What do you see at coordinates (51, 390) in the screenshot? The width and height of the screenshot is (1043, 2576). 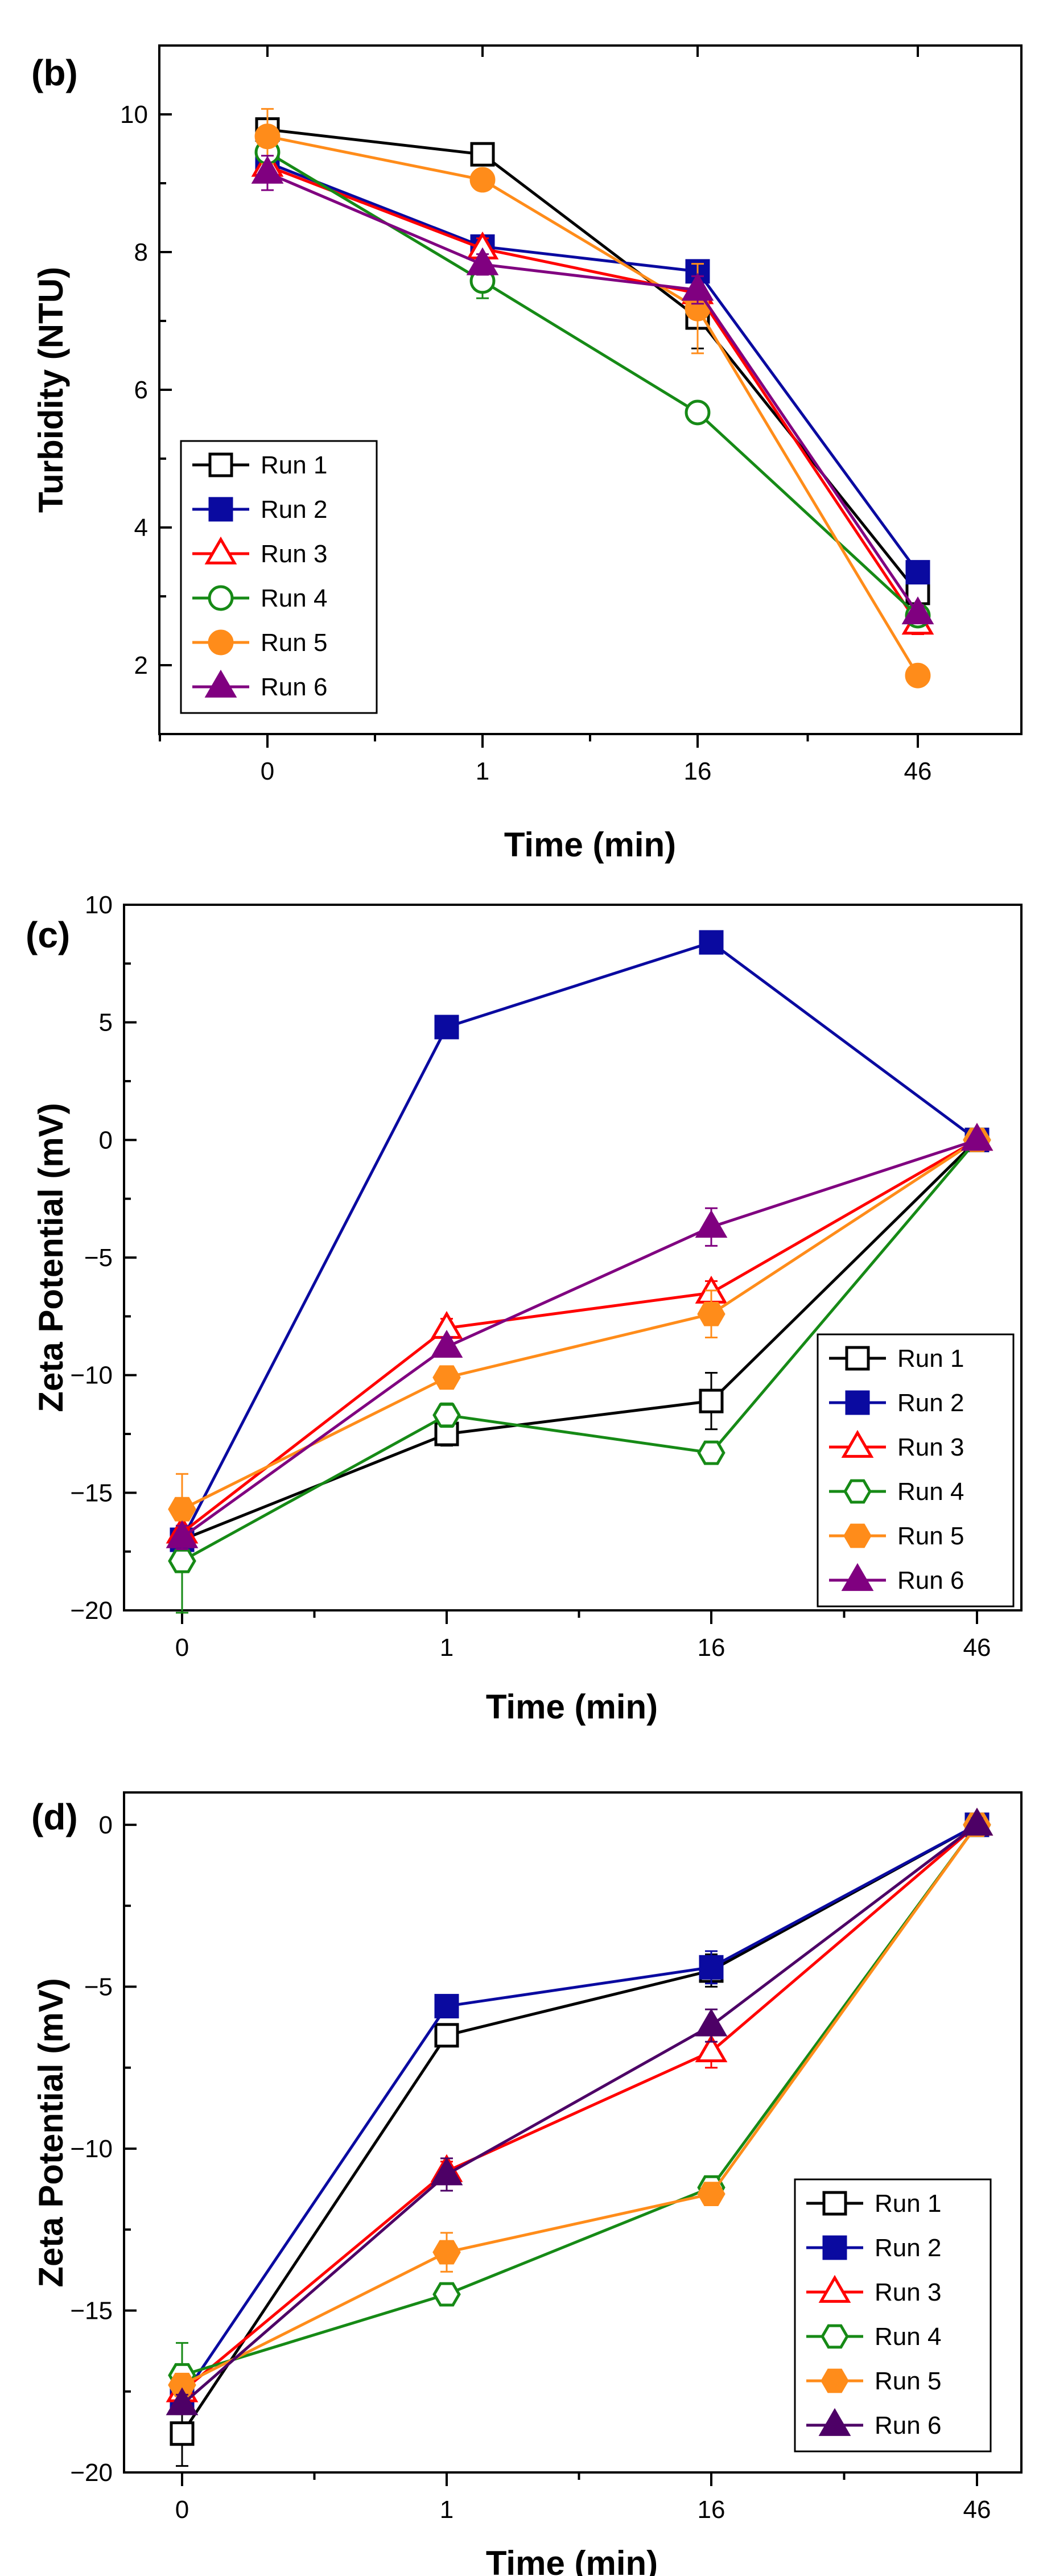 I see `y-axis-label: Turbidity (NTU)` at bounding box center [51, 390].